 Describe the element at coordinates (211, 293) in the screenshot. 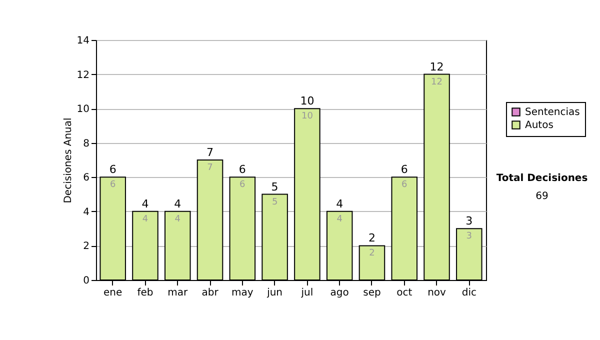

I see `x-tick-label: abr` at that location.